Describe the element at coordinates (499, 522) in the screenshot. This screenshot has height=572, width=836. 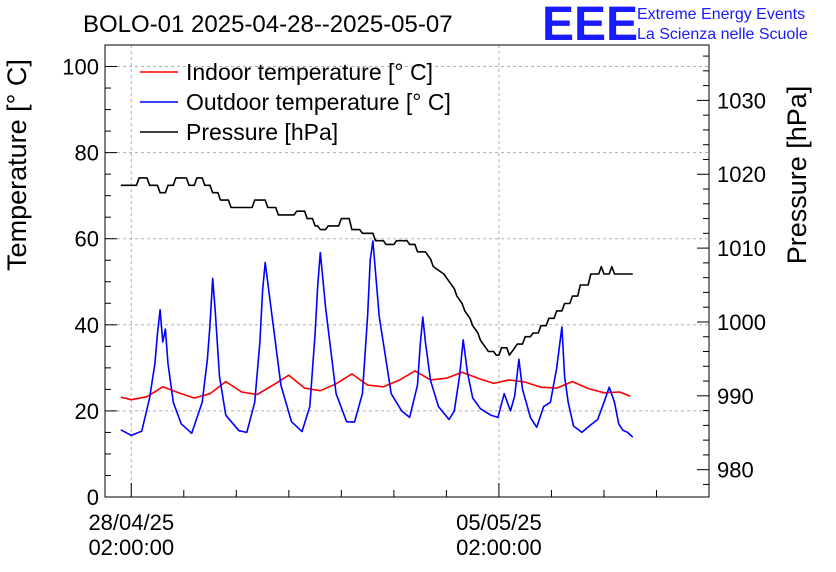
I see `x-tick-label-date: 05/05/25` at that location.